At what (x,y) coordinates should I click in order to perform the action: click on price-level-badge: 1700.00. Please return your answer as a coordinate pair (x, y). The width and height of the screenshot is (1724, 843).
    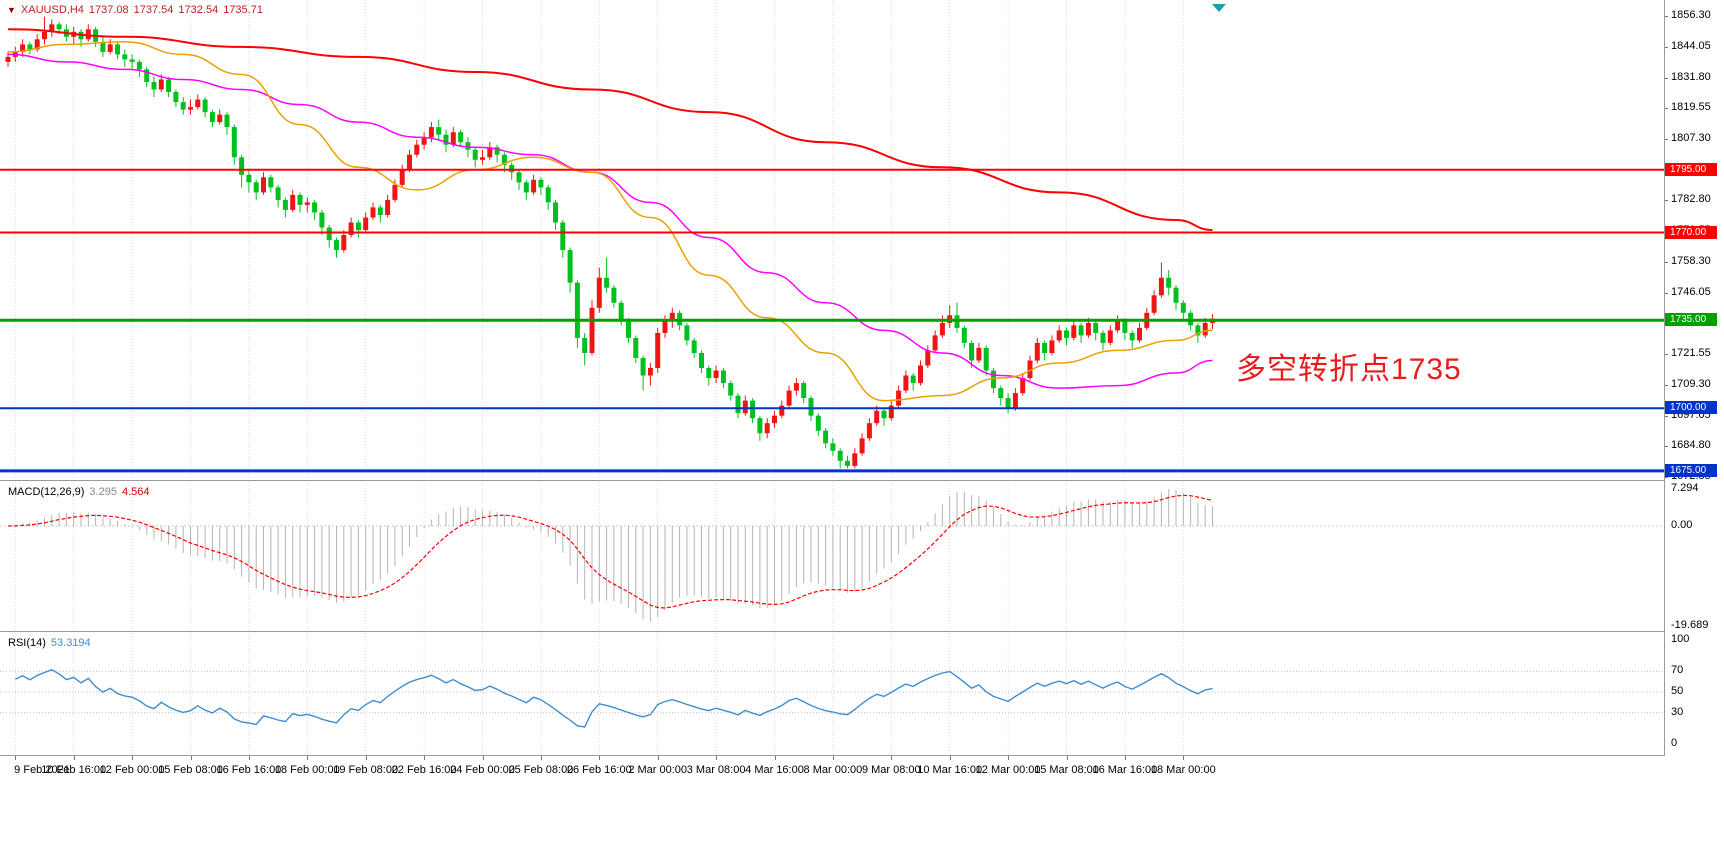
    Looking at the image, I should click on (1691, 408).